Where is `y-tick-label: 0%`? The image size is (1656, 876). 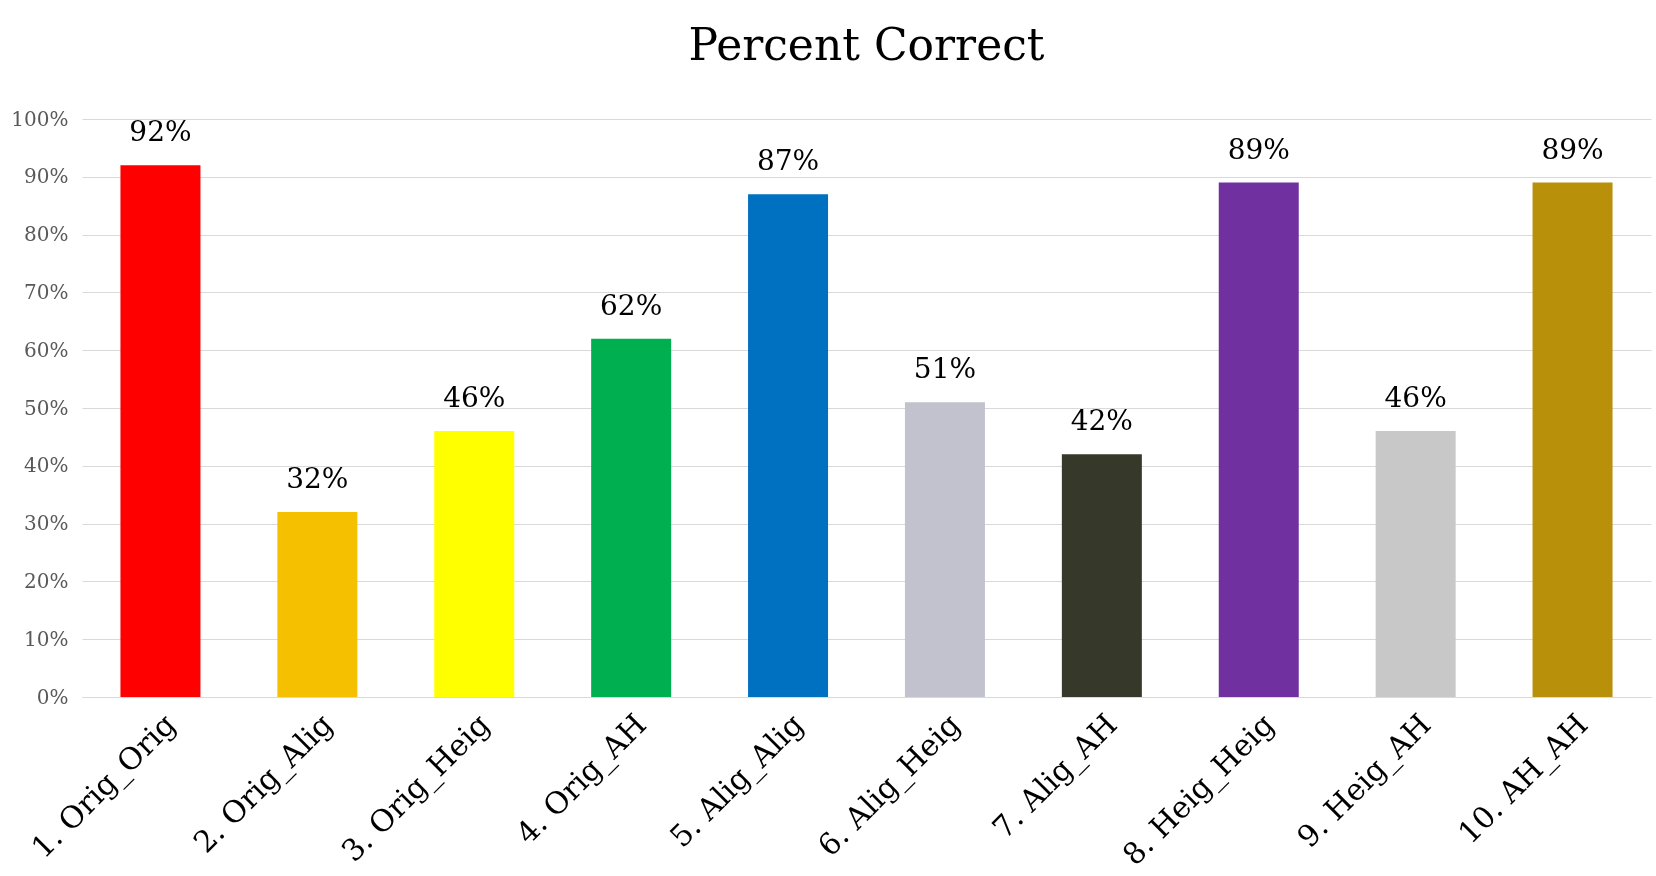 y-tick-label: 0% is located at coordinates (52, 696).